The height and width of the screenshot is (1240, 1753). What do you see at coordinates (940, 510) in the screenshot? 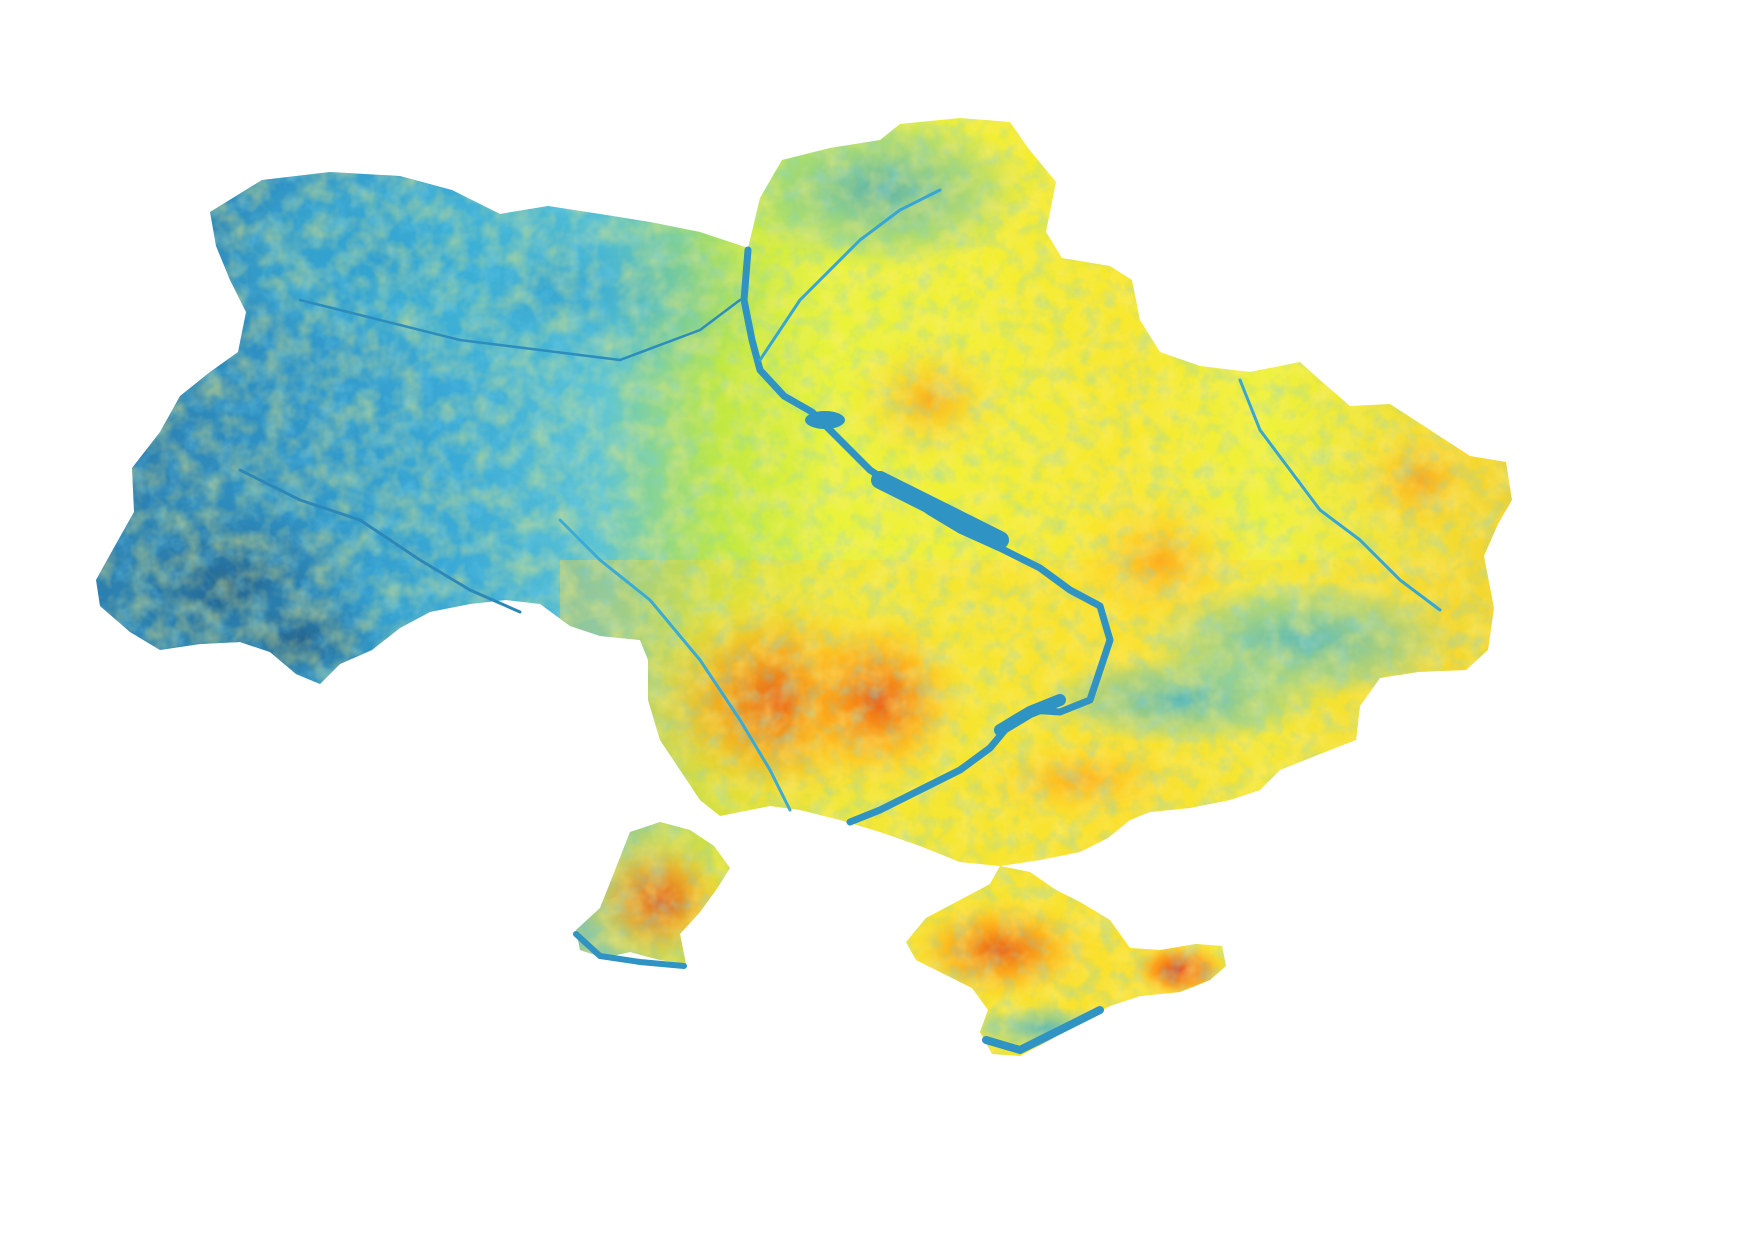
I see `kremenchuk-reservoir` at bounding box center [940, 510].